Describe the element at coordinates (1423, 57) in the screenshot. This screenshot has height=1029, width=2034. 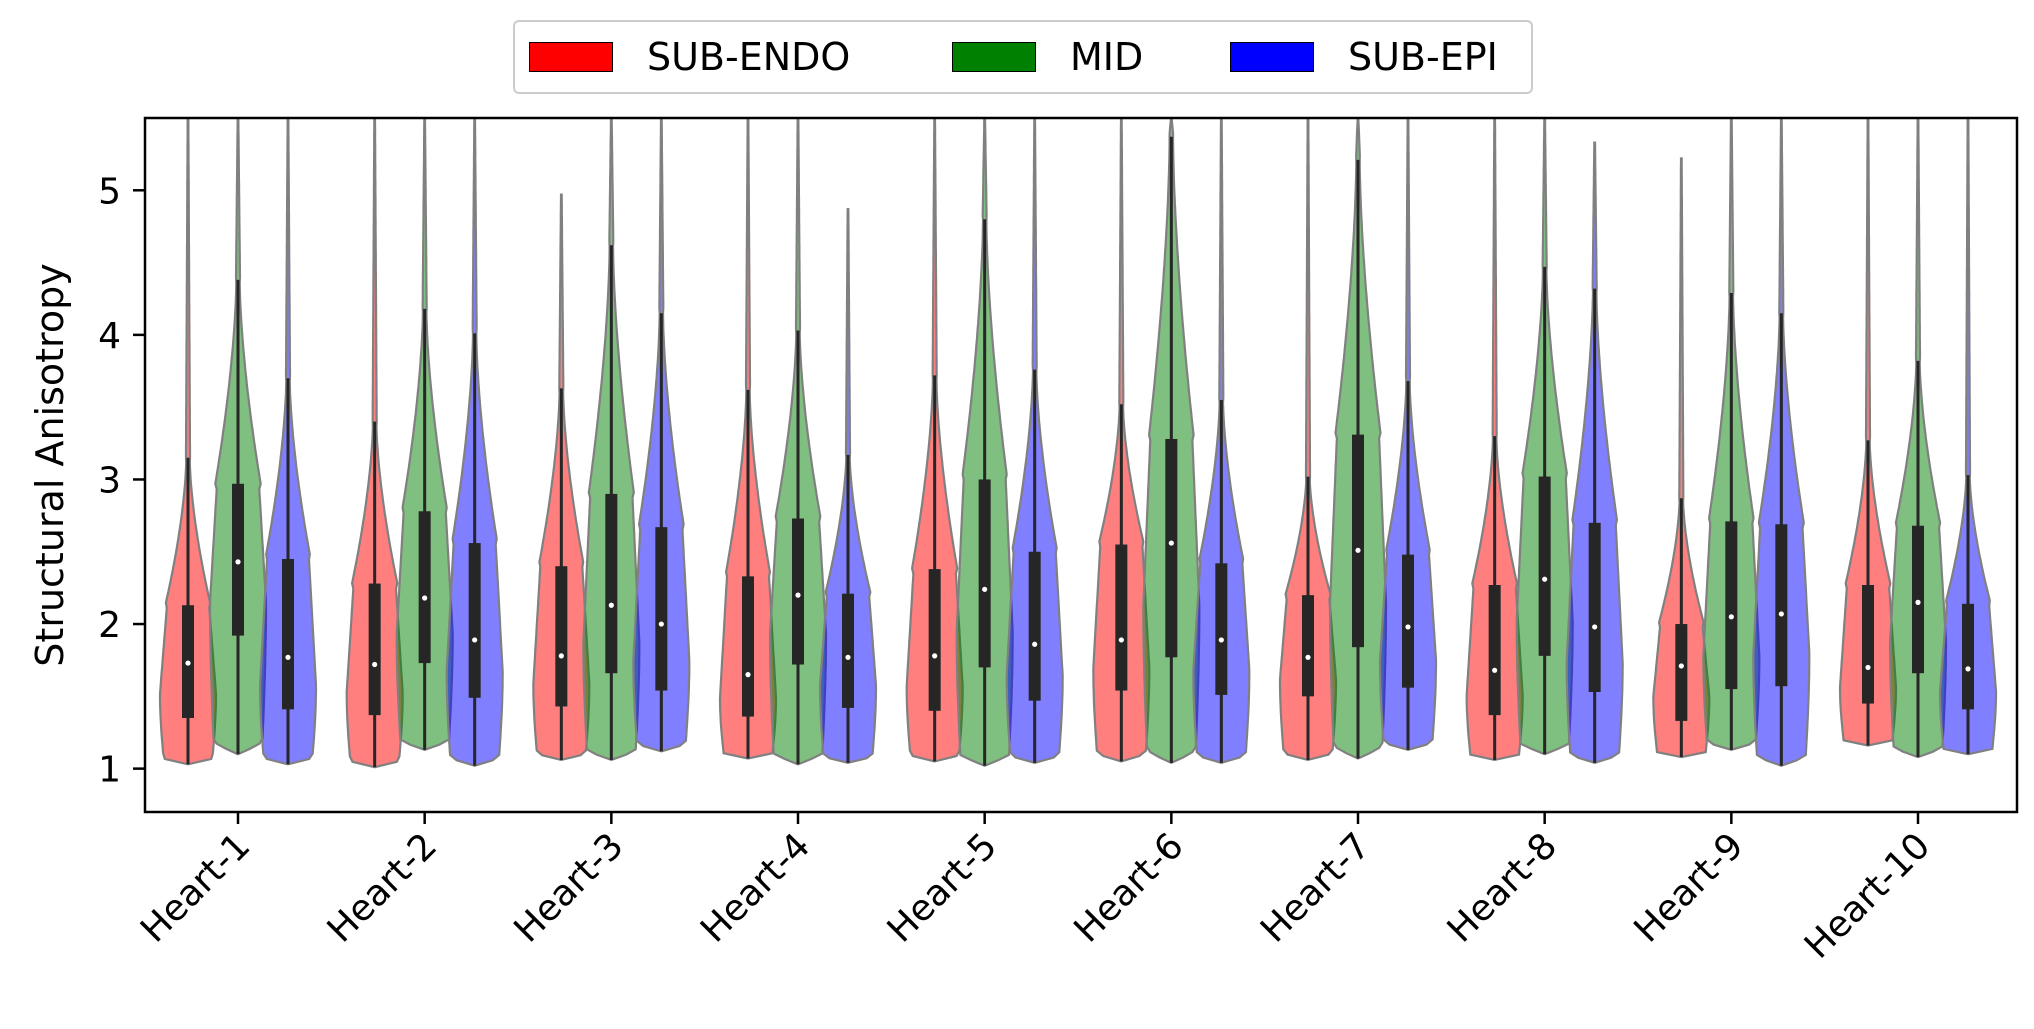
I see `legend-label-sub-epi: SUB-EPI` at that location.